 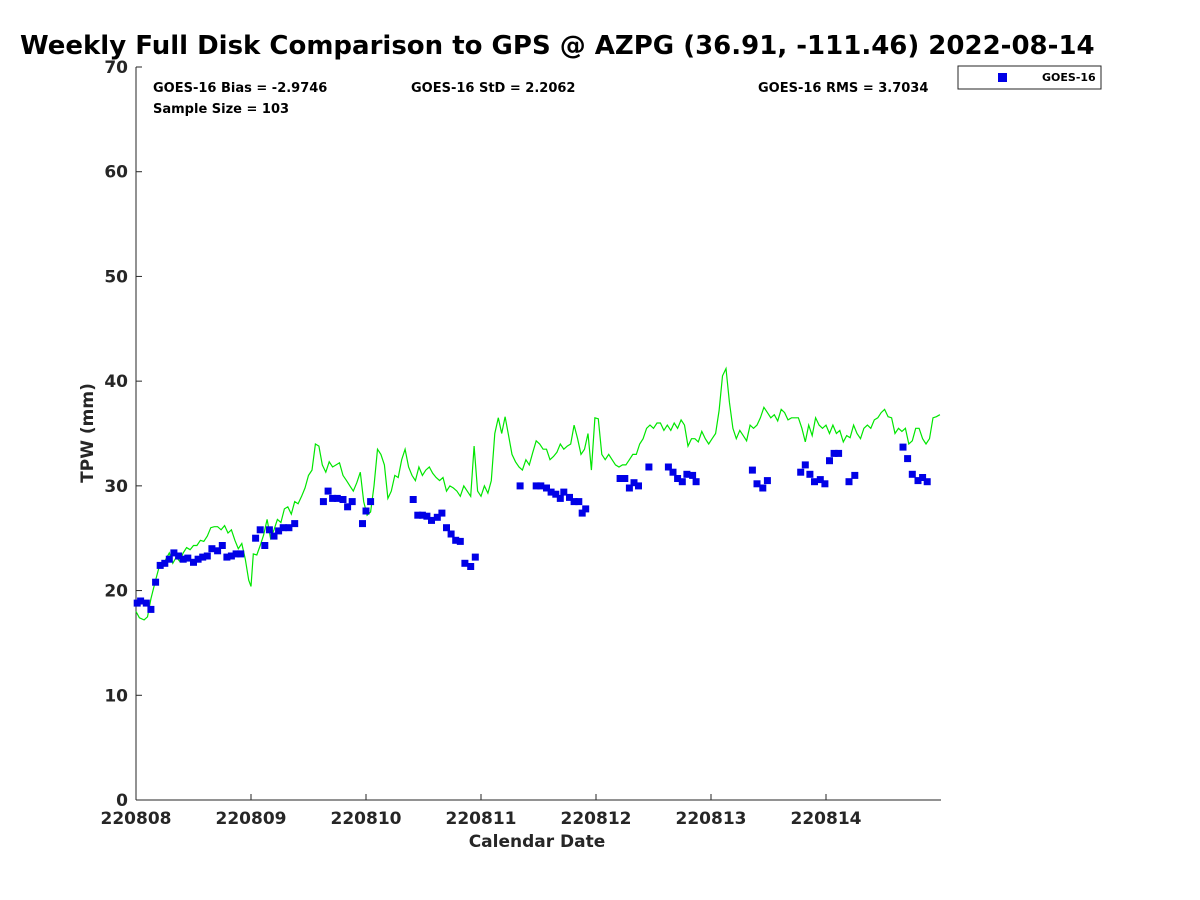 What do you see at coordinates (1069, 77) in the screenshot?
I see `legend-label-goes-16: GOES-16` at bounding box center [1069, 77].